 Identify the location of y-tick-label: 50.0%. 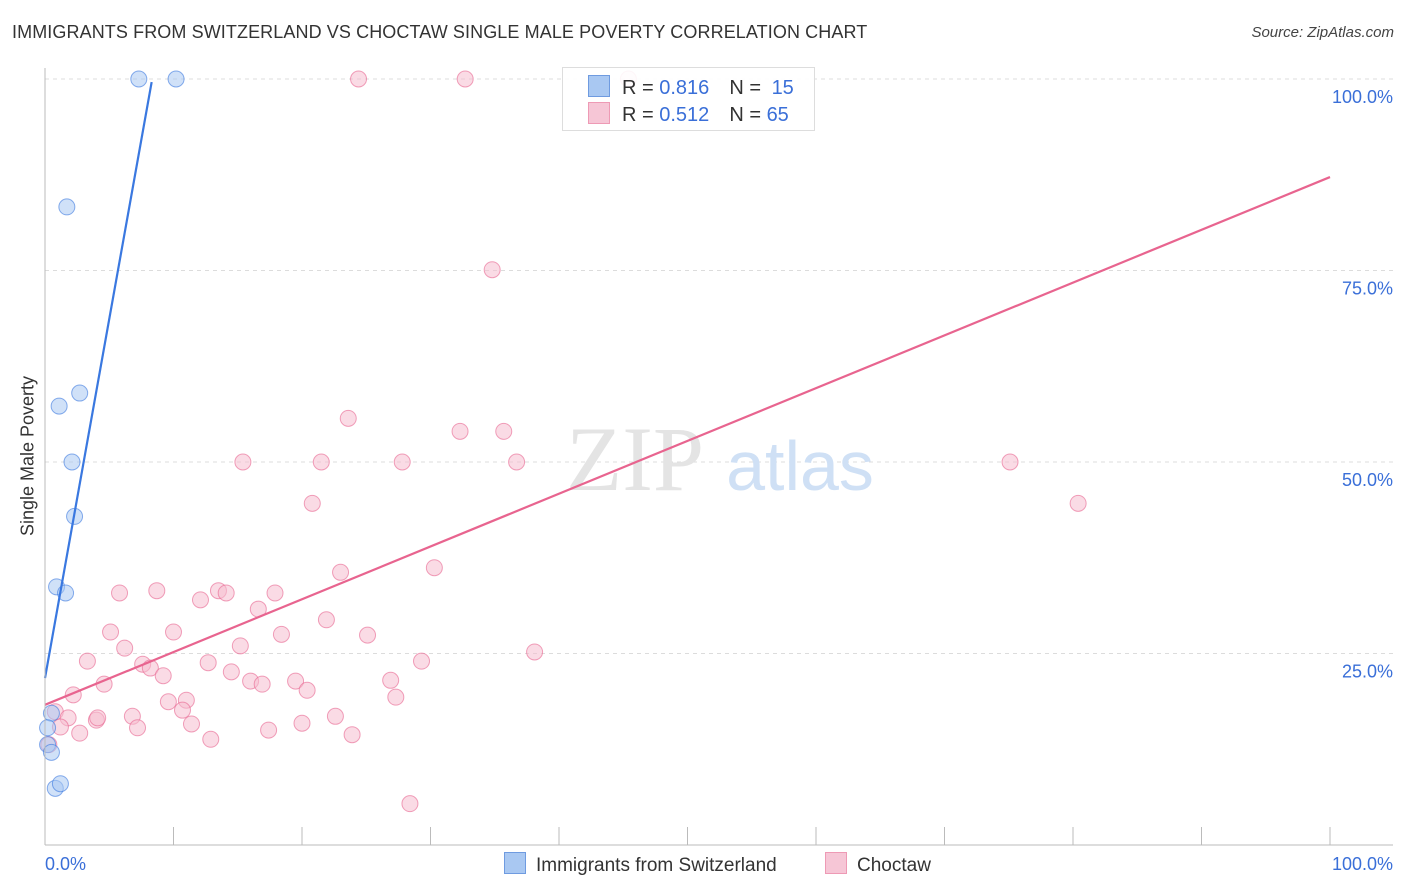
(1367, 480).